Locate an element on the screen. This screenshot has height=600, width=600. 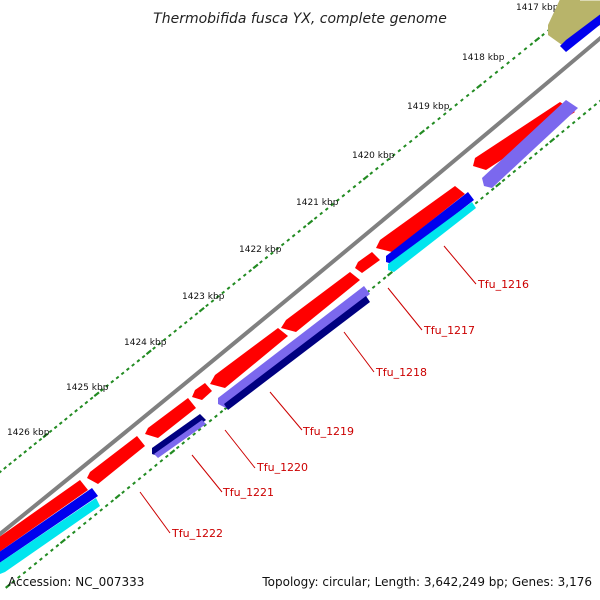
accession-text: Accession: NC_007333 is located at coordinates (76, 582).